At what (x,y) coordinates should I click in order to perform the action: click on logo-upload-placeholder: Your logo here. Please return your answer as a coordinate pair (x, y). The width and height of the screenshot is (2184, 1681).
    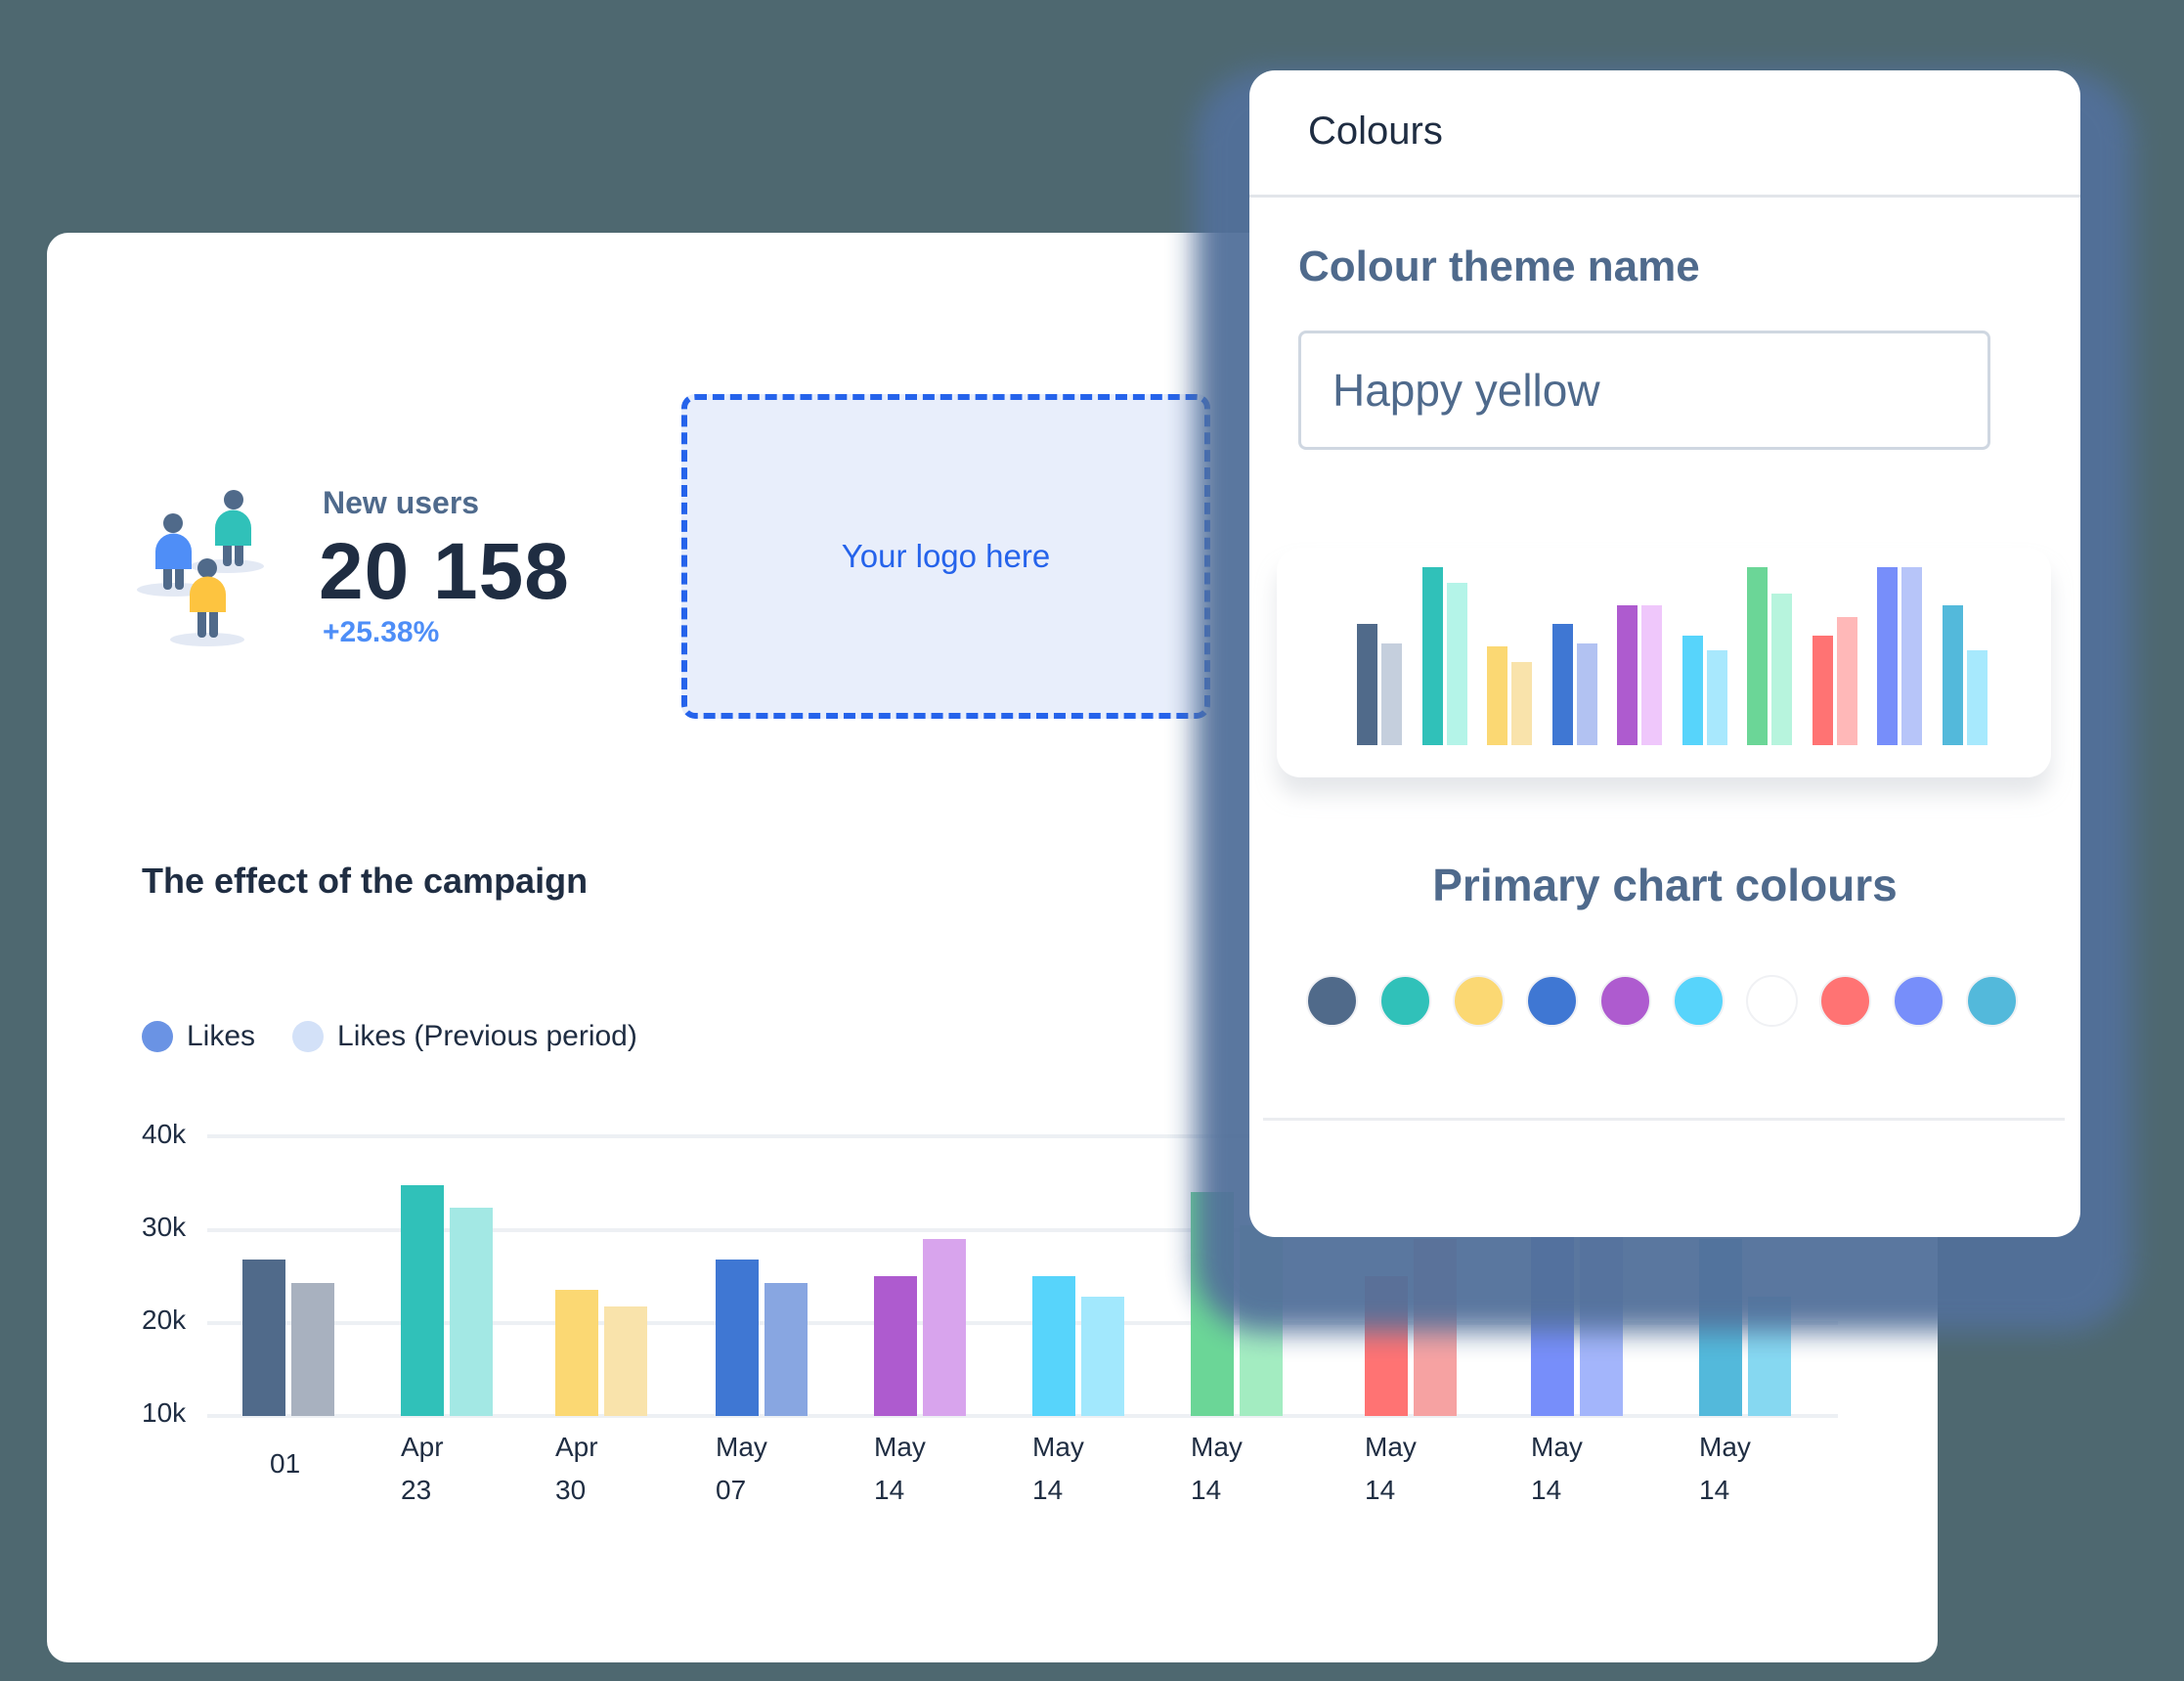
    Looking at the image, I should click on (945, 556).